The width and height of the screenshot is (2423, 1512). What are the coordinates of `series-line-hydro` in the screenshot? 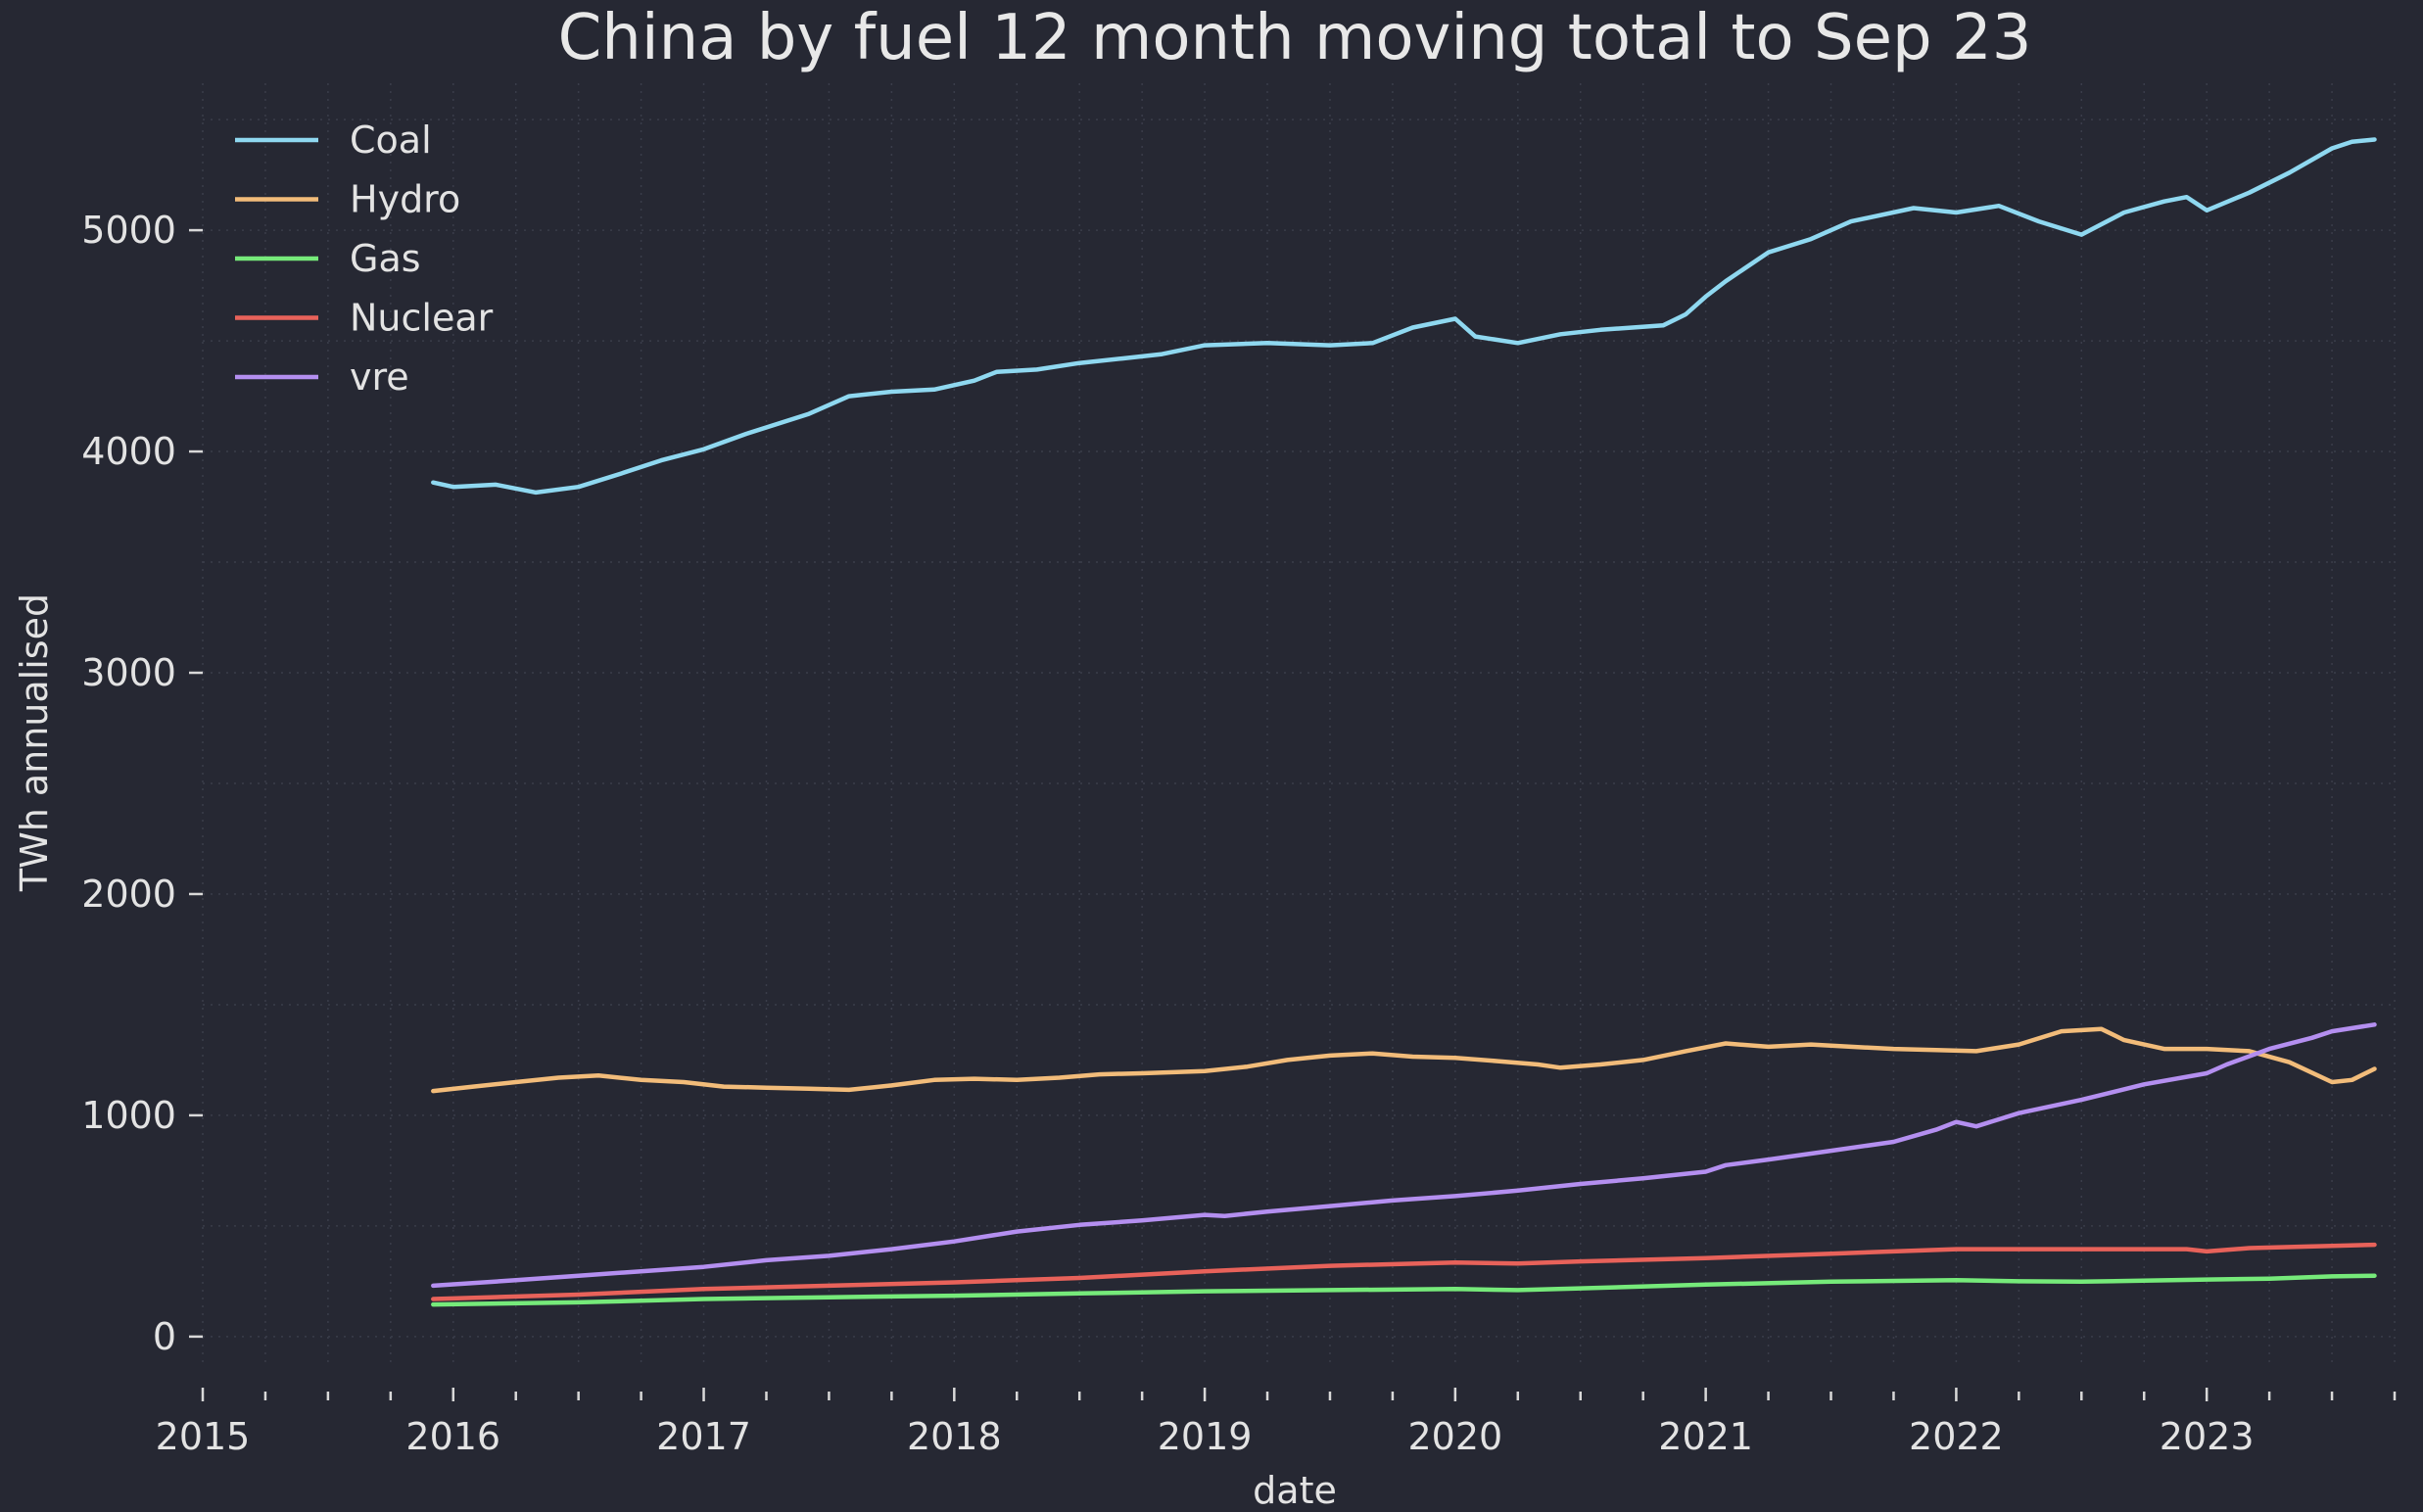 It's located at (1404, 1060).